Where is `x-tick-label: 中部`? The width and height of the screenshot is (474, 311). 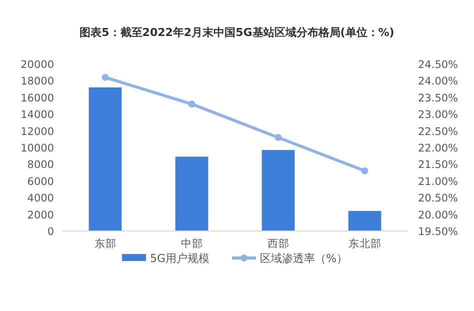
x-tick-label: 中部 is located at coordinates (191, 243).